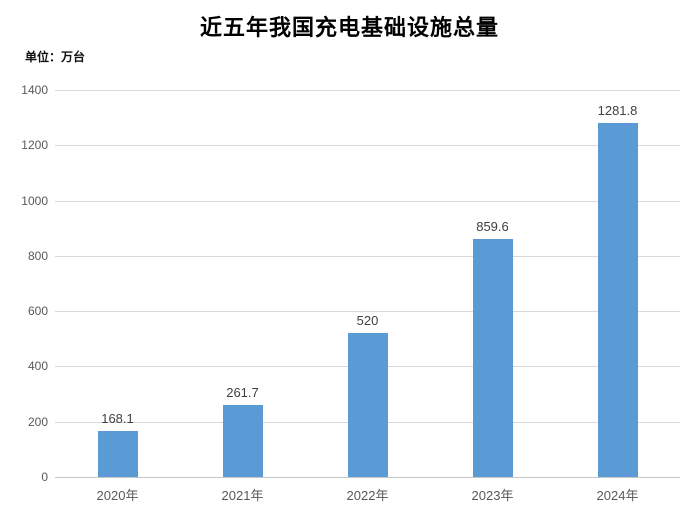 This screenshot has height=526, width=699. Describe the element at coordinates (367, 477) in the screenshot. I see `x-axis-line` at that location.